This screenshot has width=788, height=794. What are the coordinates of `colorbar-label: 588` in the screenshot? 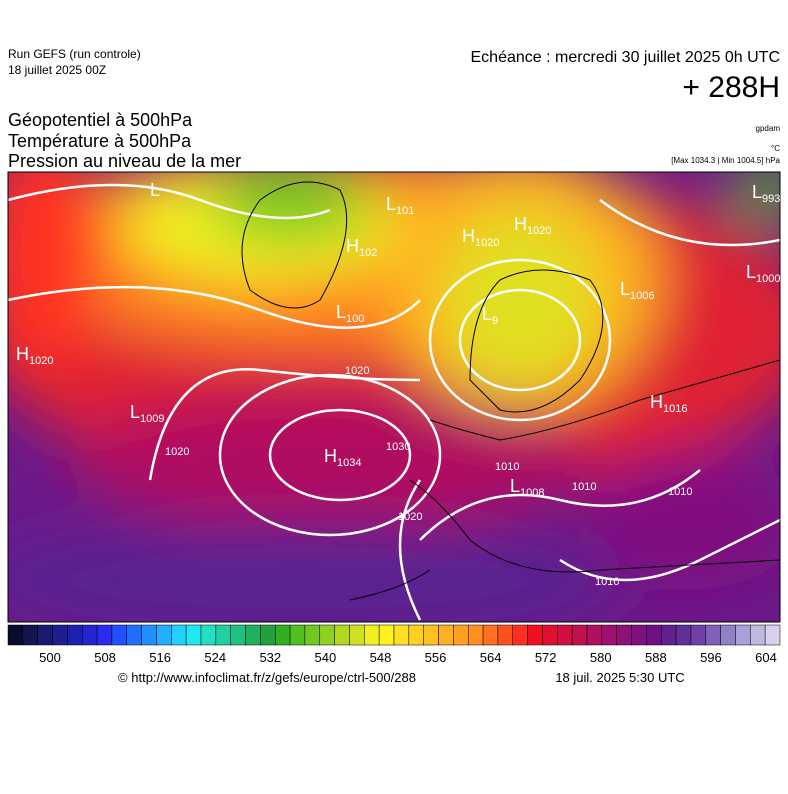 It's located at (656, 657).